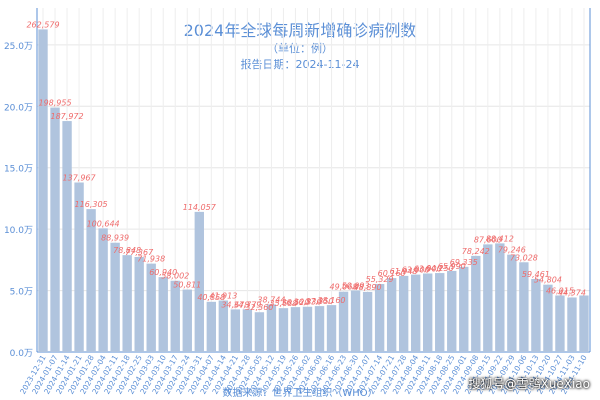 This screenshot has height=400, width=600. What do you see at coordinates (440, 268) in the screenshot?
I see `data-label: 64,250` at bounding box center [440, 268].